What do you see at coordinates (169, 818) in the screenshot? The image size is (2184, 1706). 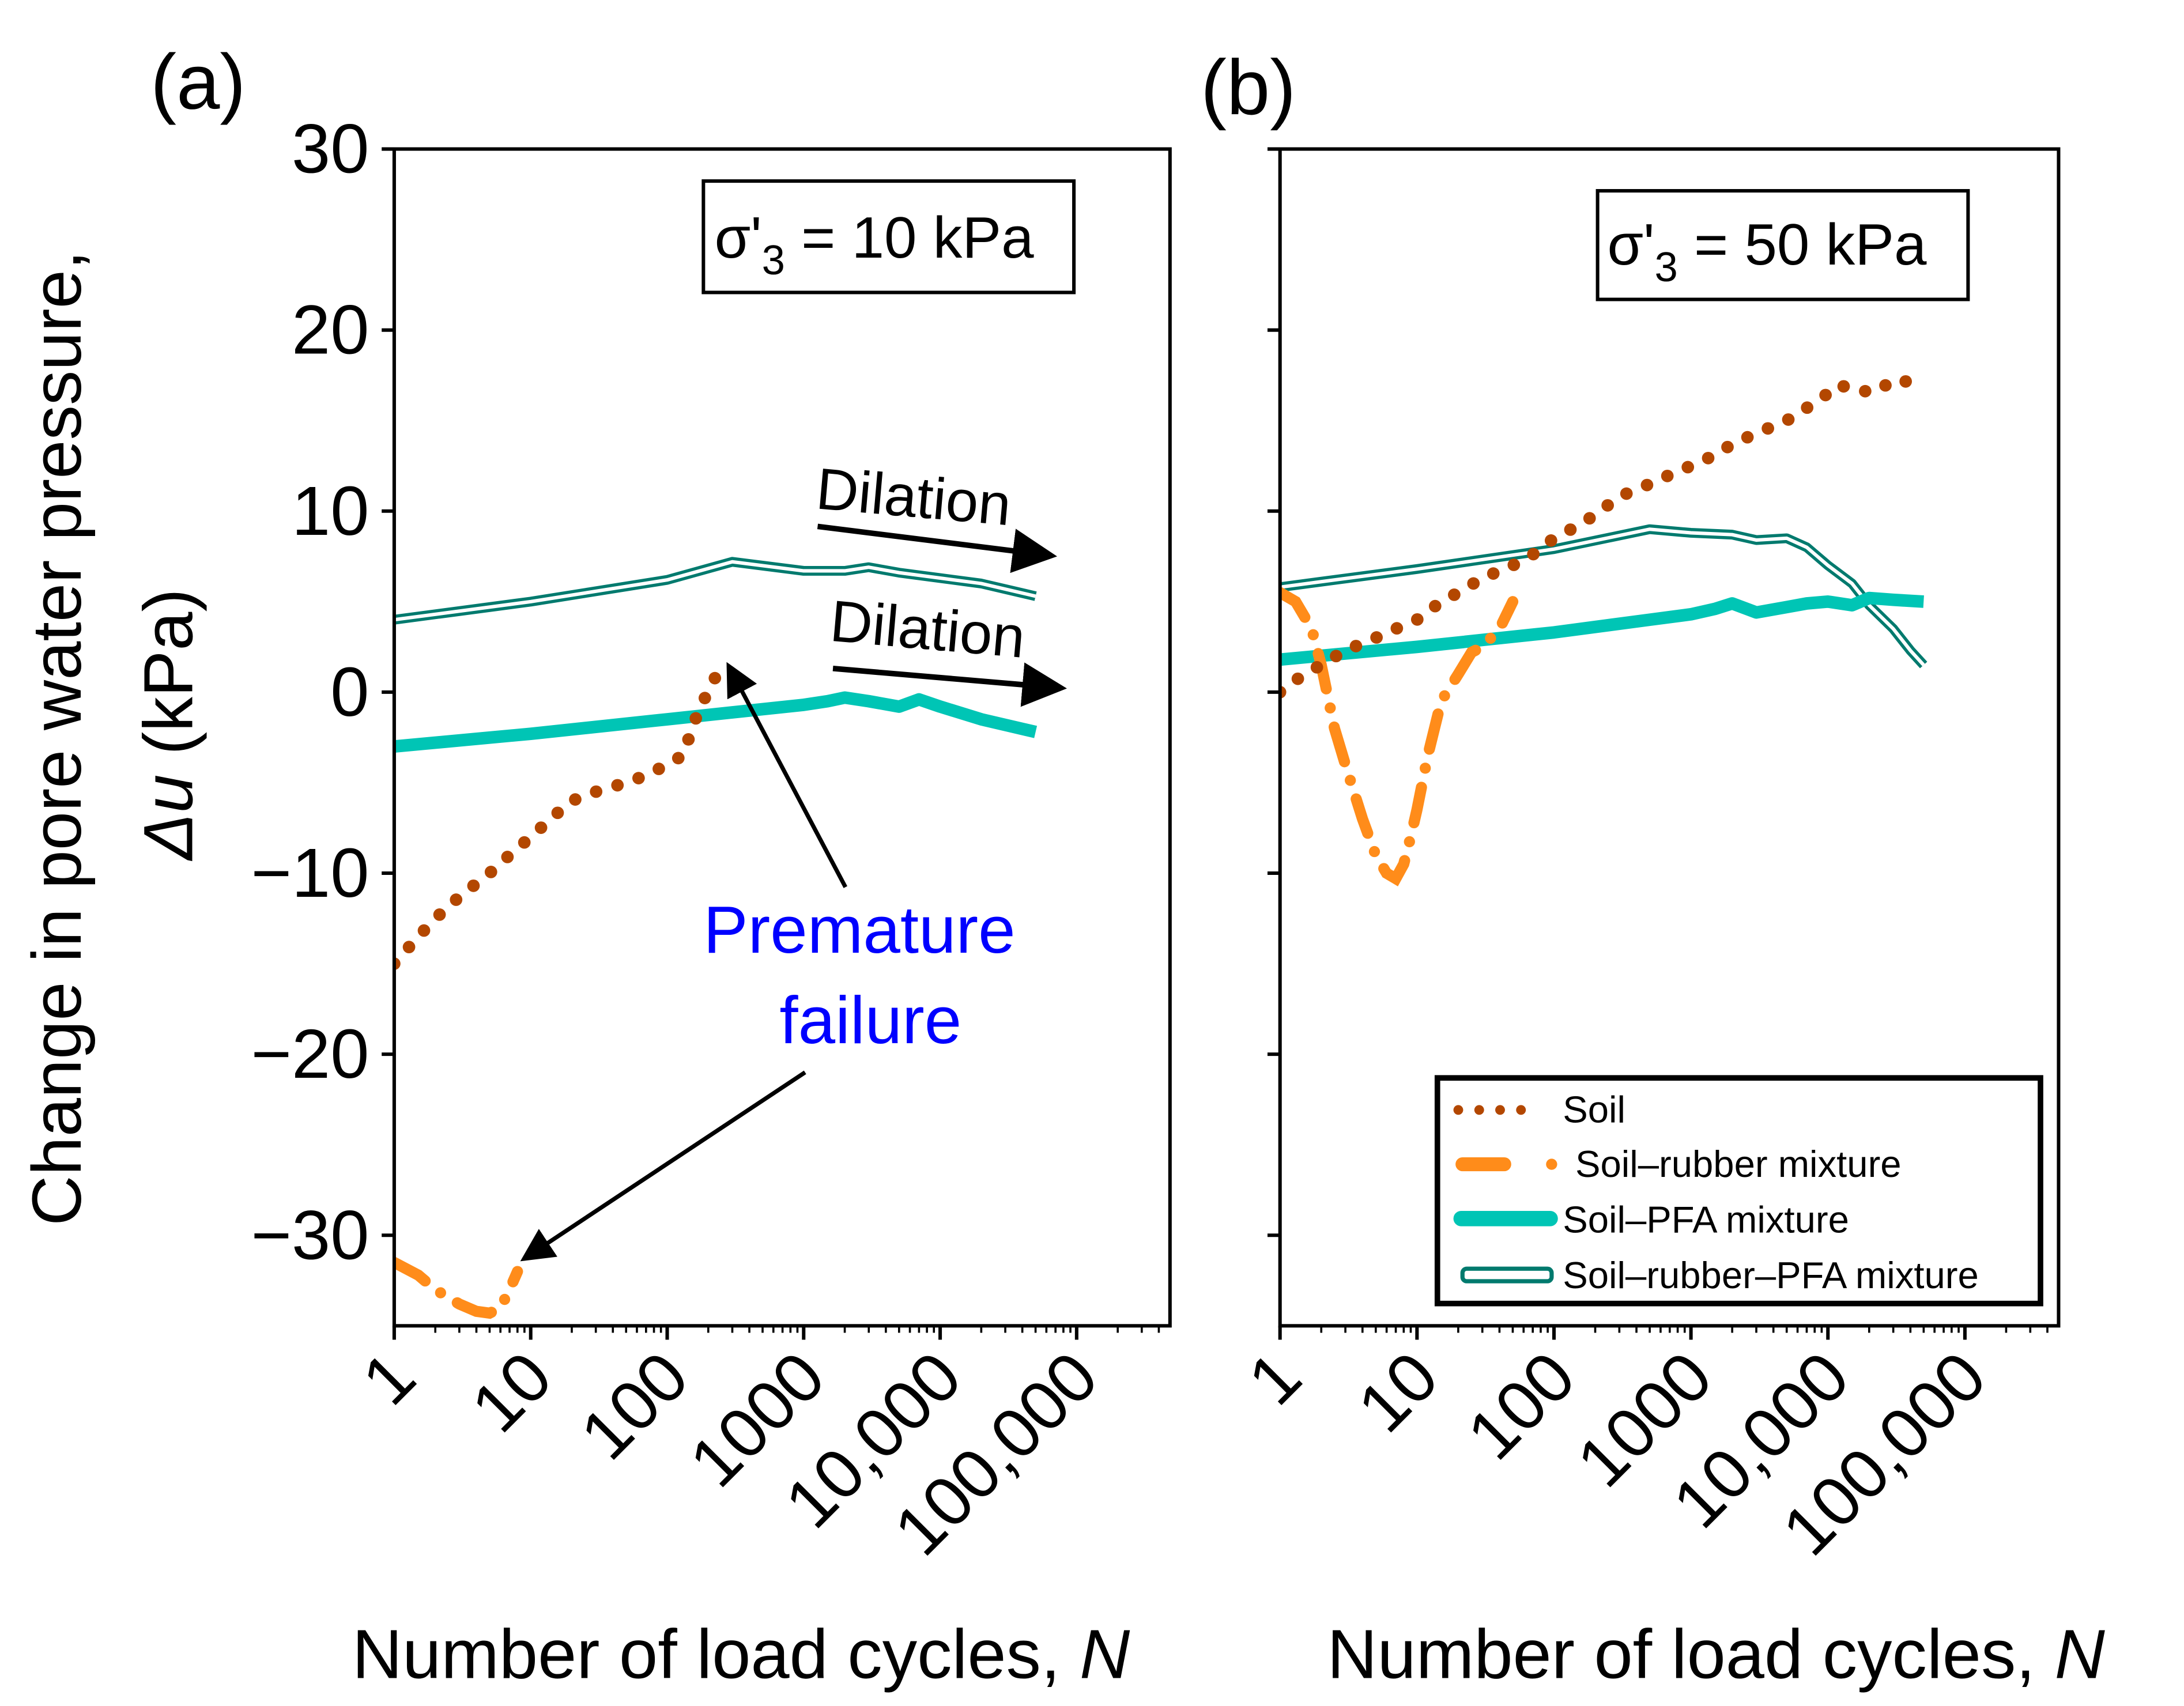 I see `y-axis-symbol: Δu` at bounding box center [169, 818].